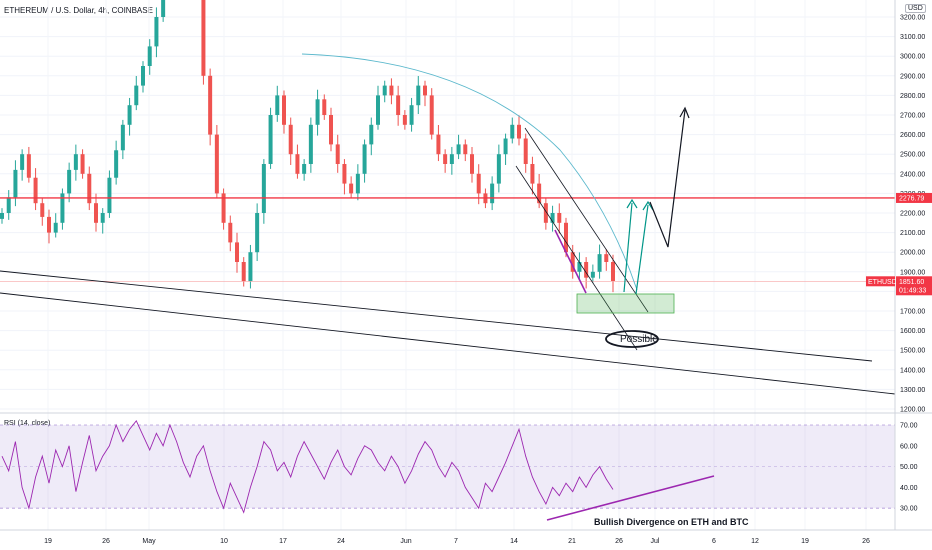  What do you see at coordinates (912, 390) in the screenshot?
I see `price-tick: 1300.00` at bounding box center [912, 390].